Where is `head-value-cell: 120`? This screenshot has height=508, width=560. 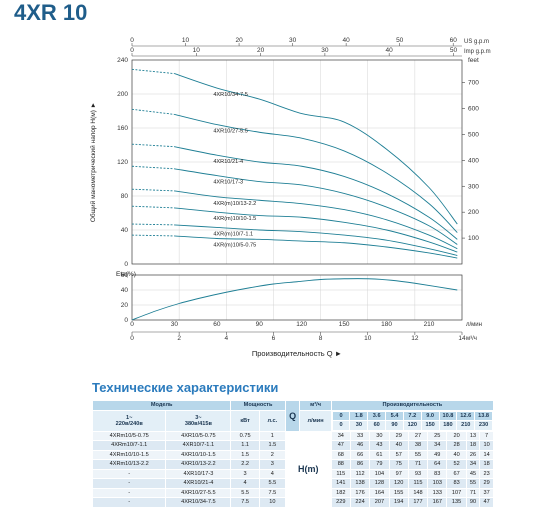
head-value-cell: 120 is located at coordinates (398, 483).